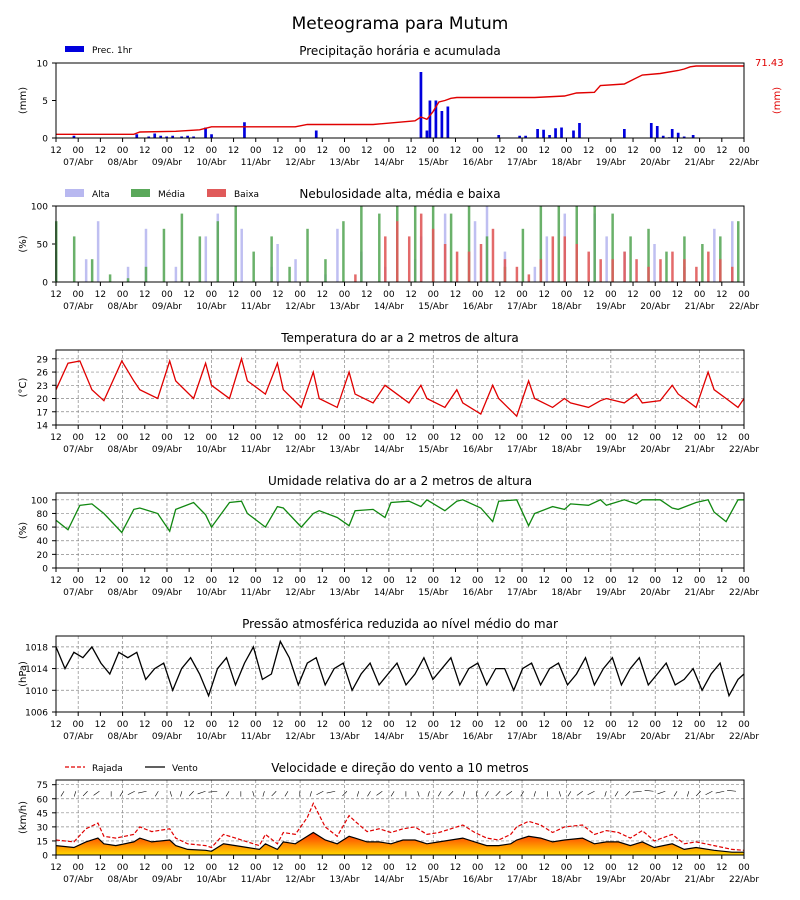  I want to click on precip-ytick-label: 10, so click(43, 65).